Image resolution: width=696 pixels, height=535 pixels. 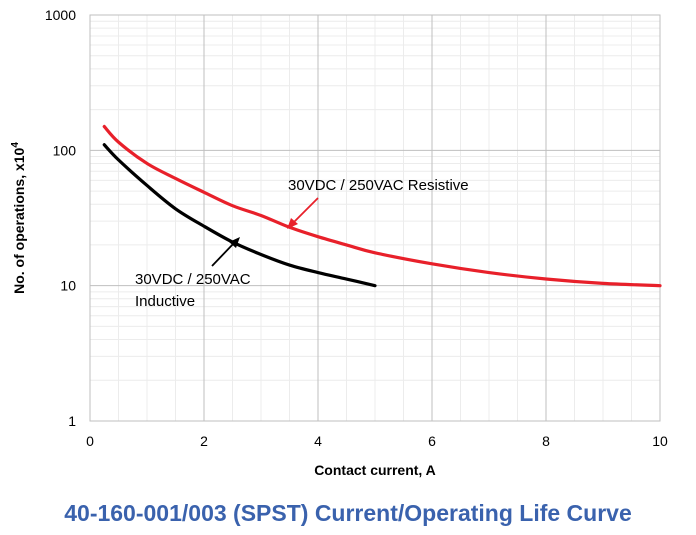 What do you see at coordinates (72, 421) in the screenshot?
I see `y-tick-label: 1` at bounding box center [72, 421].